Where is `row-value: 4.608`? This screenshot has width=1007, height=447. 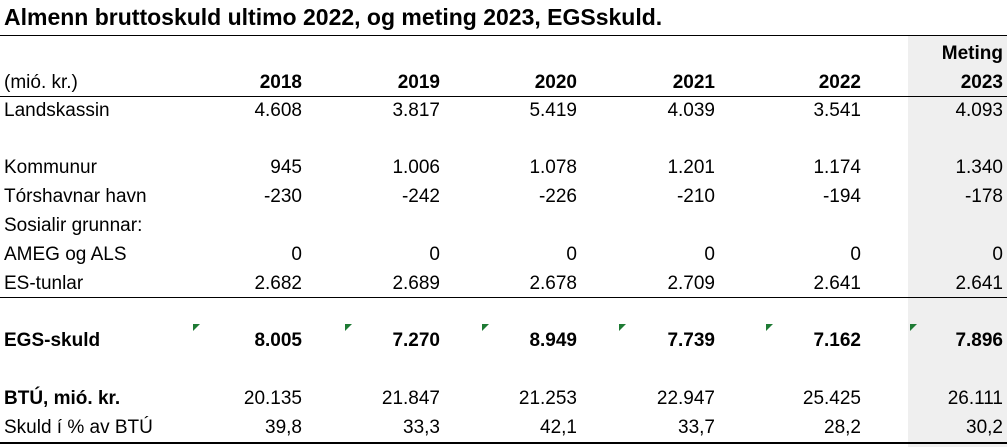
row-value: 4.608 is located at coordinates (278, 110).